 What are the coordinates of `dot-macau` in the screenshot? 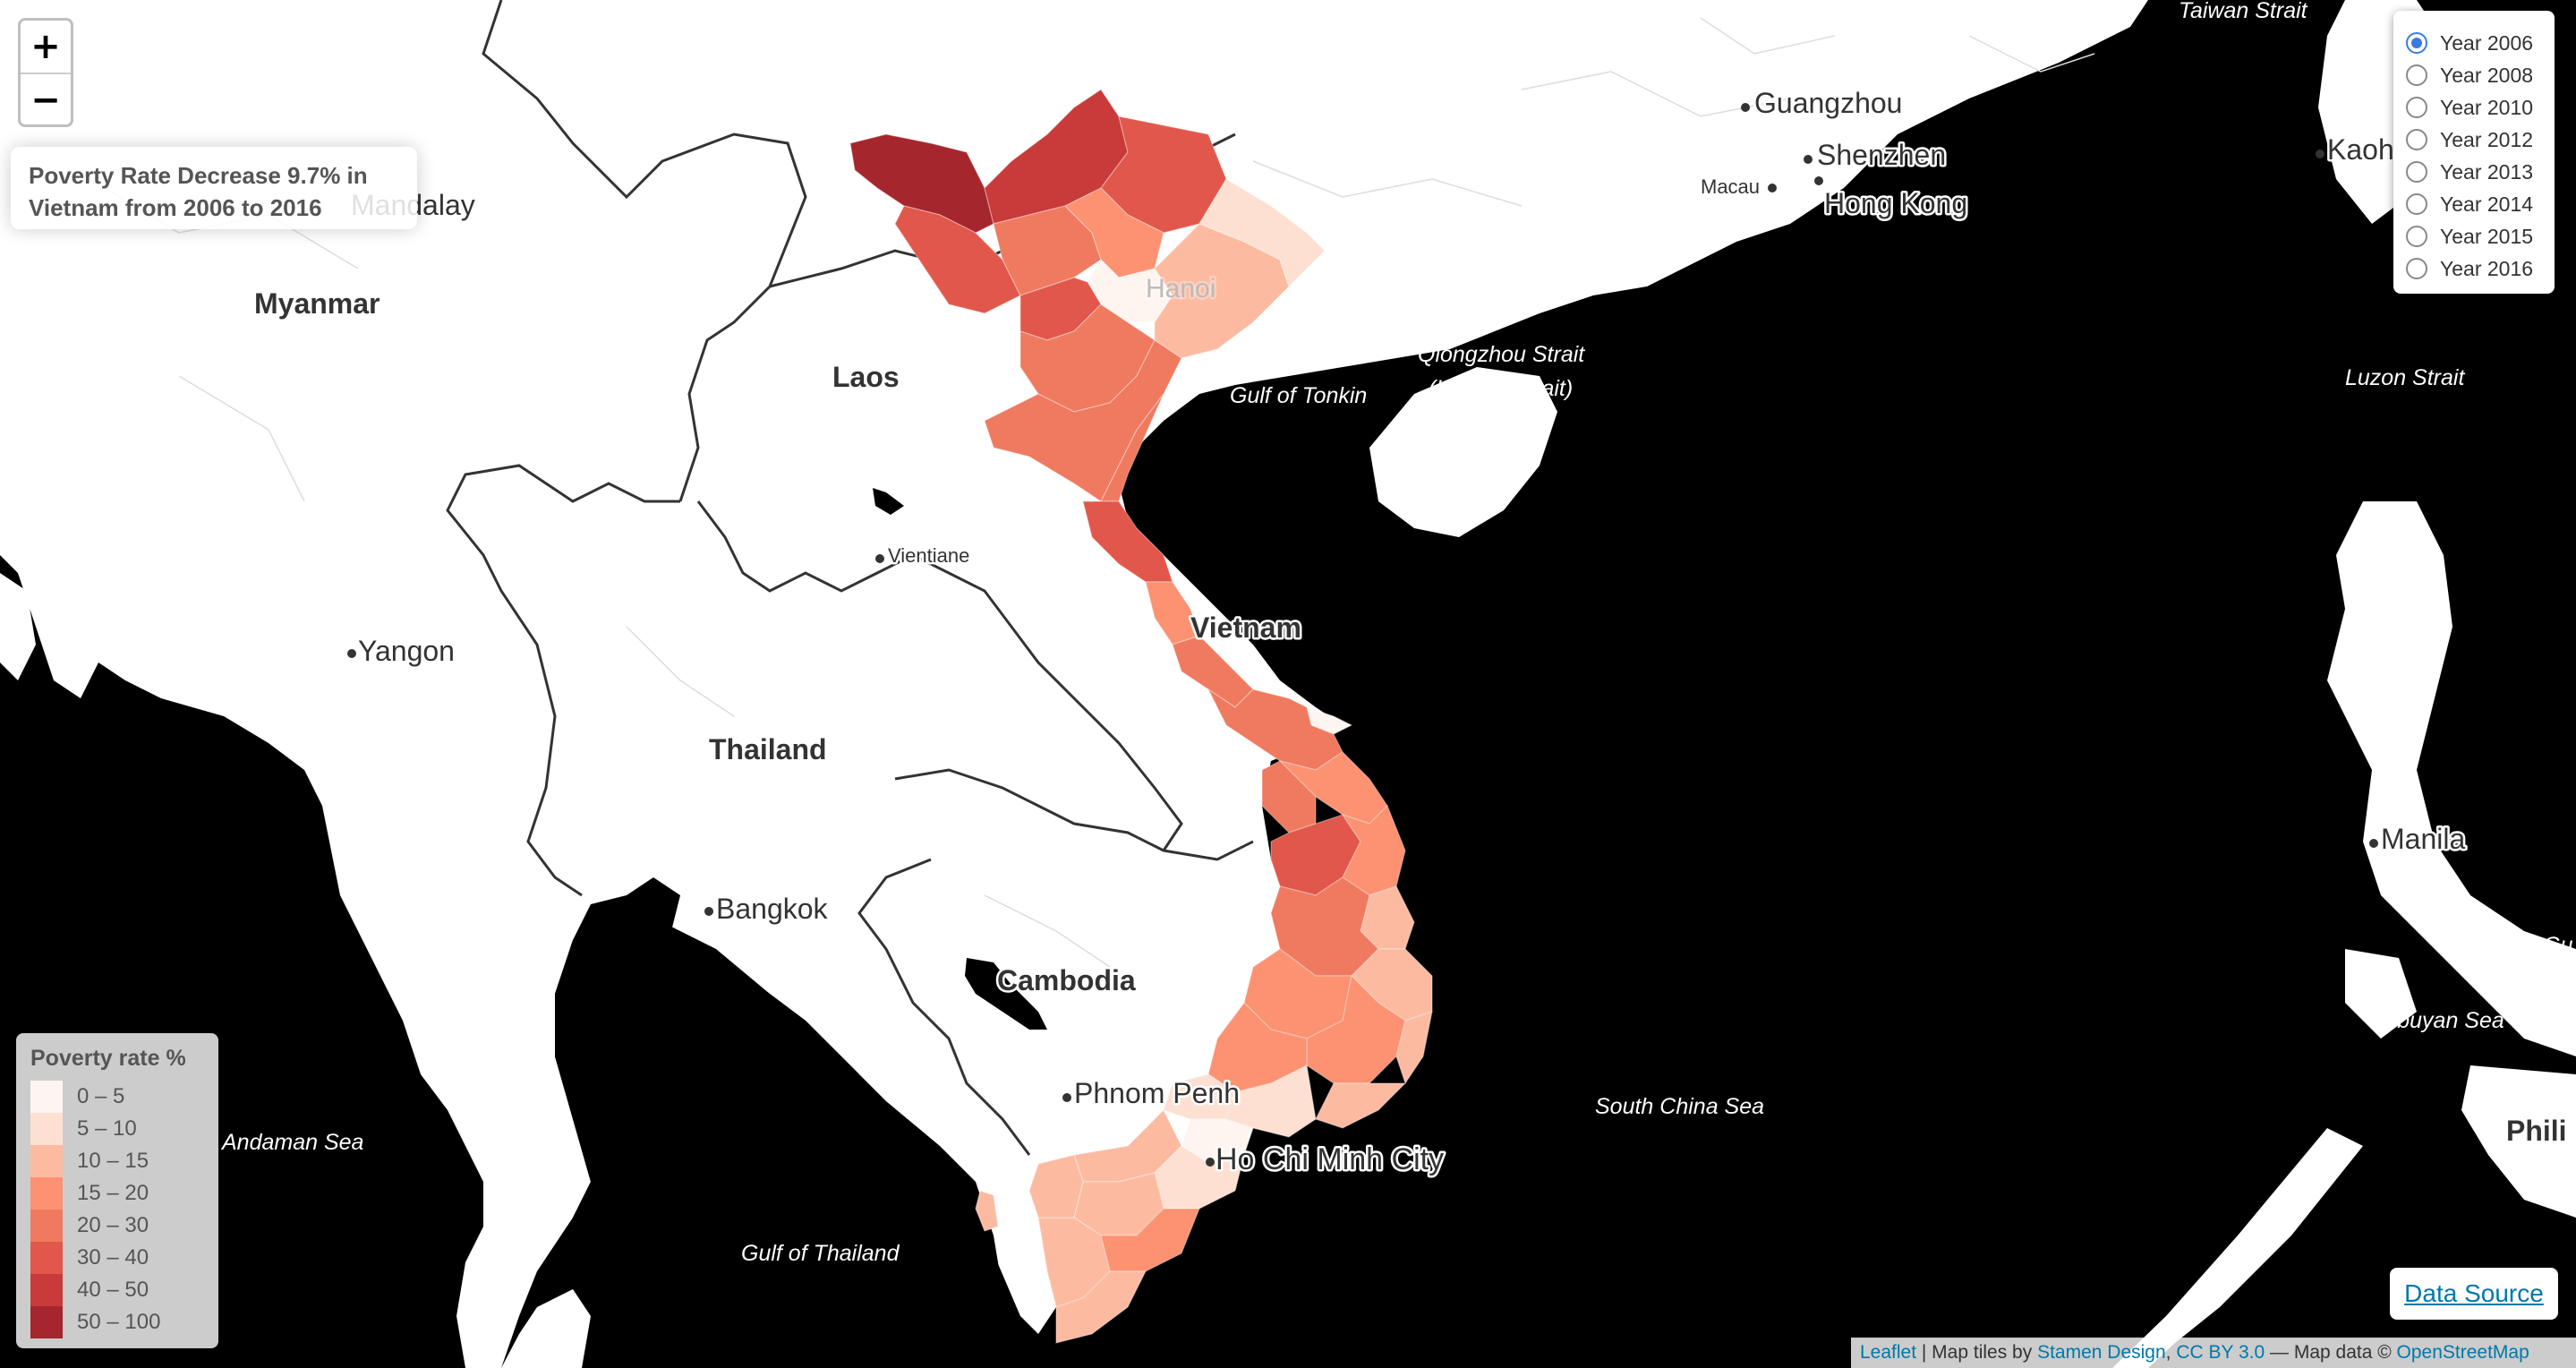 It's located at (1772, 188).